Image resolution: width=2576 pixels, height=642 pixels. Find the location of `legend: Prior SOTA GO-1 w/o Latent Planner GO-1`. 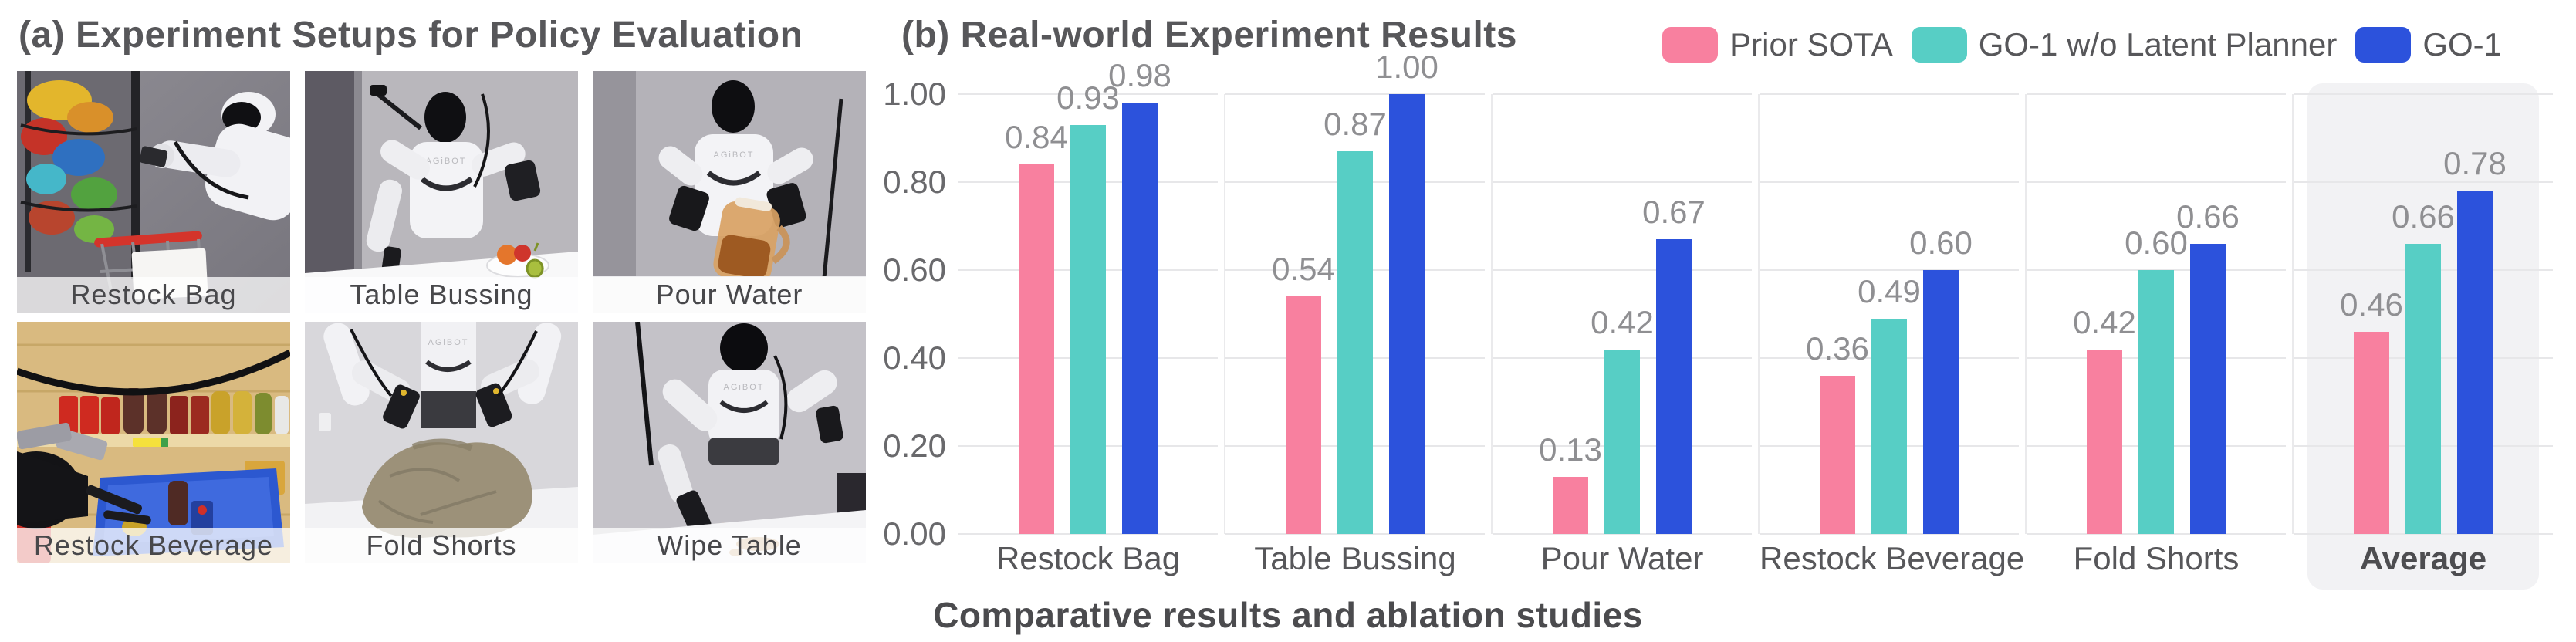

legend: Prior SOTA GO-1 w/o Latent Planner GO-1 is located at coordinates (2082, 44).